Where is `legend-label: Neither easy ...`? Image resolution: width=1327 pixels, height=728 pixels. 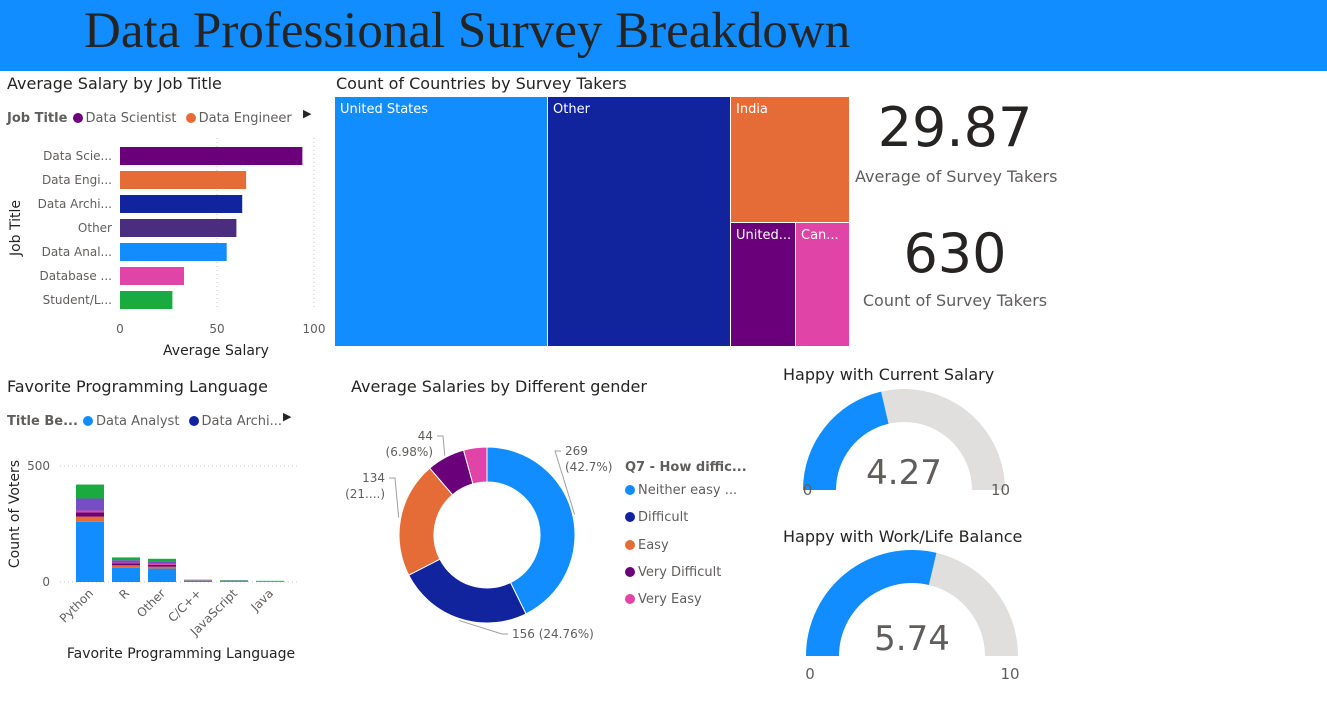
legend-label: Neither easy ... is located at coordinates (688, 490).